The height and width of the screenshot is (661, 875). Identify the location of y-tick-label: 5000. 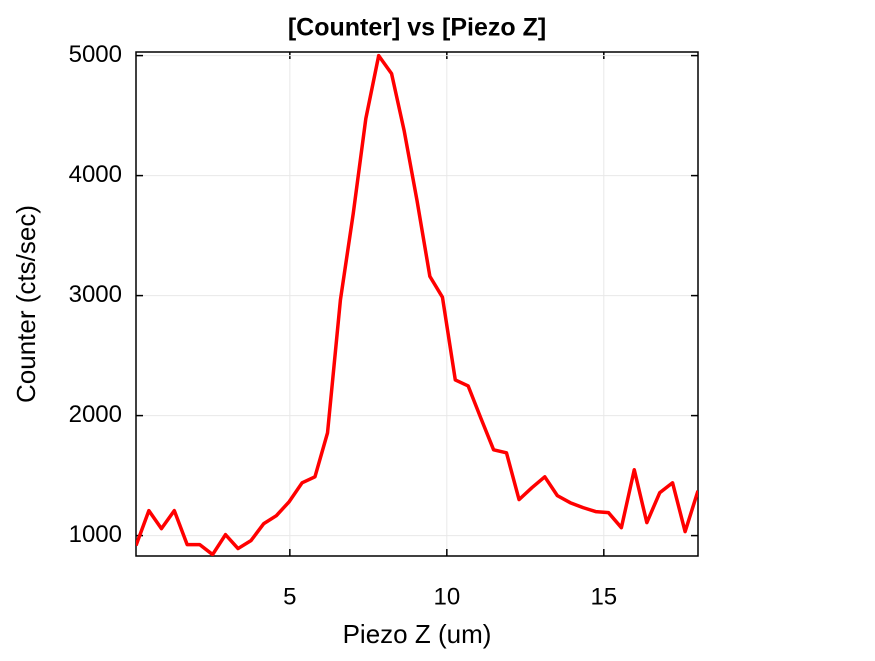
(95, 54).